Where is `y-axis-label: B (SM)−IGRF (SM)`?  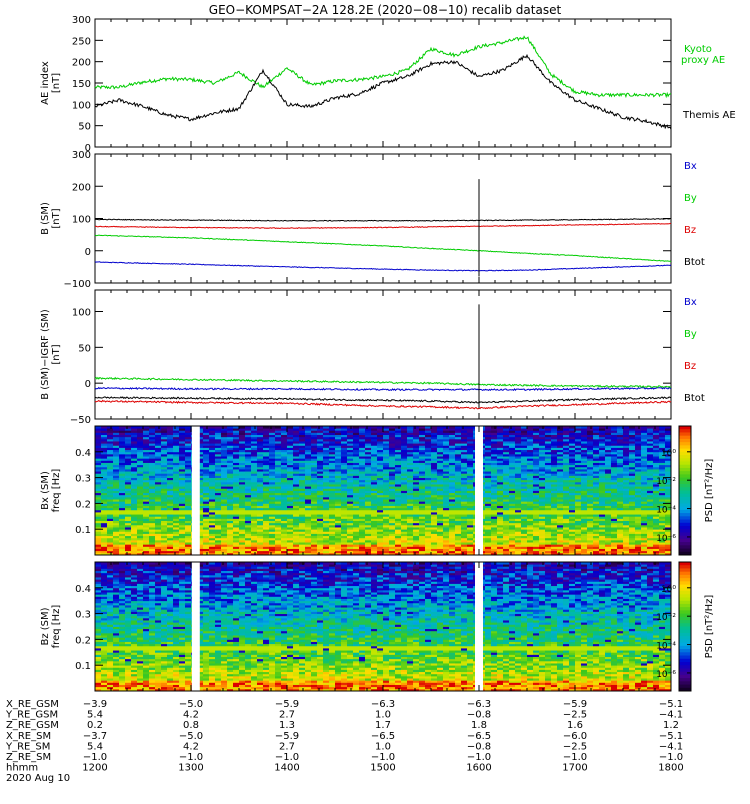 y-axis-label: B (SM)−IGRF (SM) is located at coordinates (45, 354).